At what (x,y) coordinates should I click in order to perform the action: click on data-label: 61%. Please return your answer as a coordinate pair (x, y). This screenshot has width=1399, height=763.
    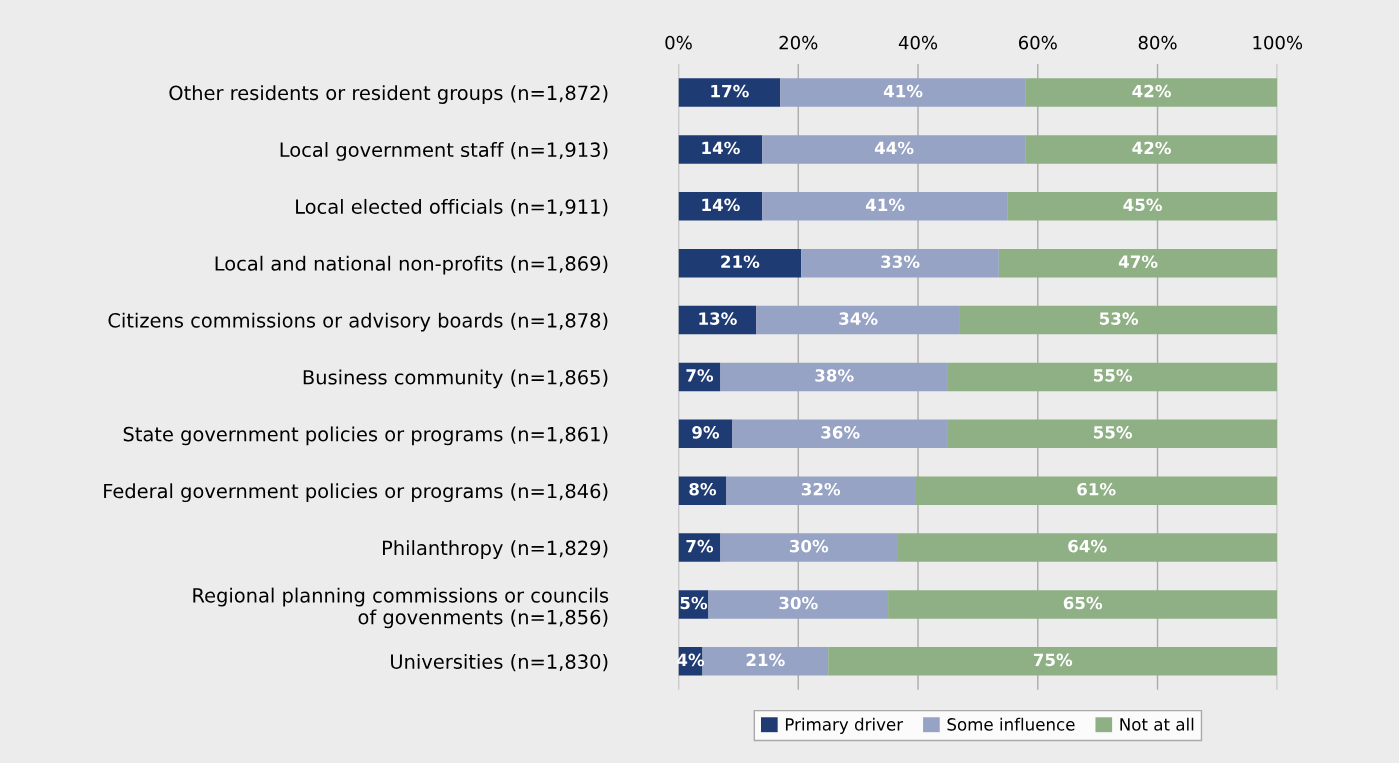
    Looking at the image, I should click on (1096, 489).